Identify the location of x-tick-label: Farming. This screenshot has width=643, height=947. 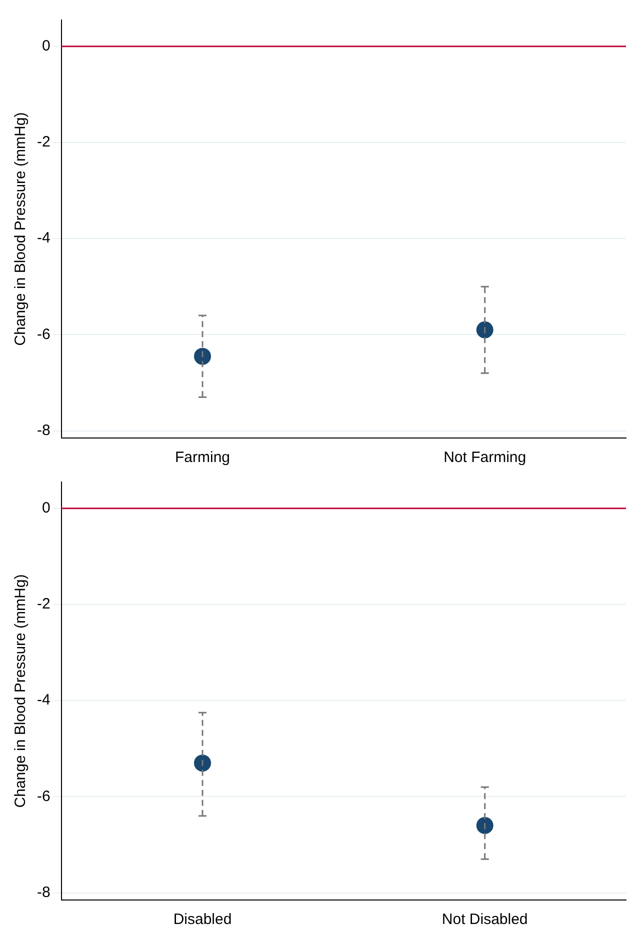
(202, 457).